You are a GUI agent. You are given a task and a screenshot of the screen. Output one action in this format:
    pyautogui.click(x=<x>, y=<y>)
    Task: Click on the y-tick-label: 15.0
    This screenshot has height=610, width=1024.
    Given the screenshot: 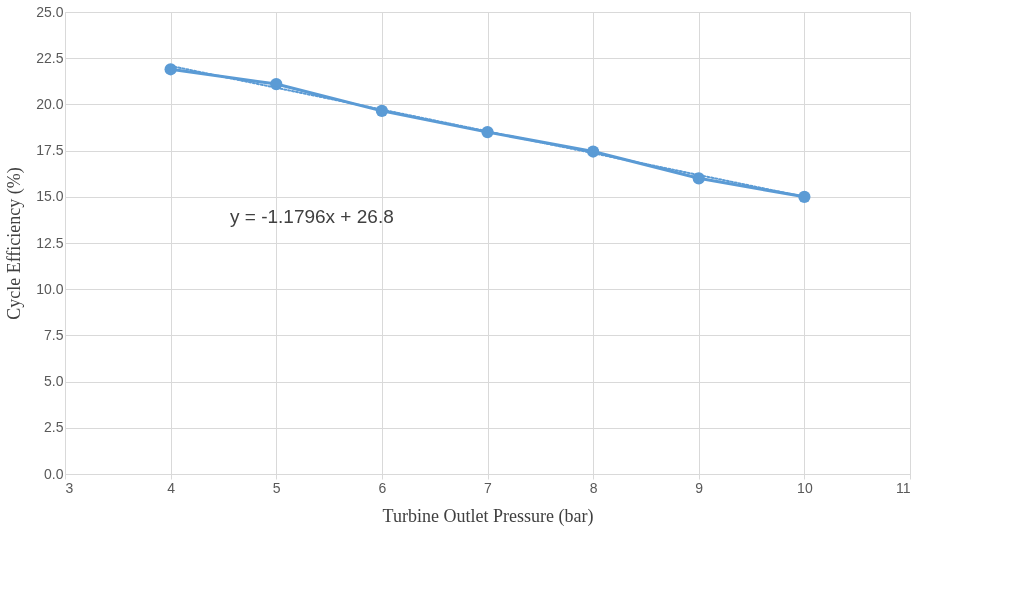 What is the action you would take?
    pyautogui.click(x=50, y=196)
    